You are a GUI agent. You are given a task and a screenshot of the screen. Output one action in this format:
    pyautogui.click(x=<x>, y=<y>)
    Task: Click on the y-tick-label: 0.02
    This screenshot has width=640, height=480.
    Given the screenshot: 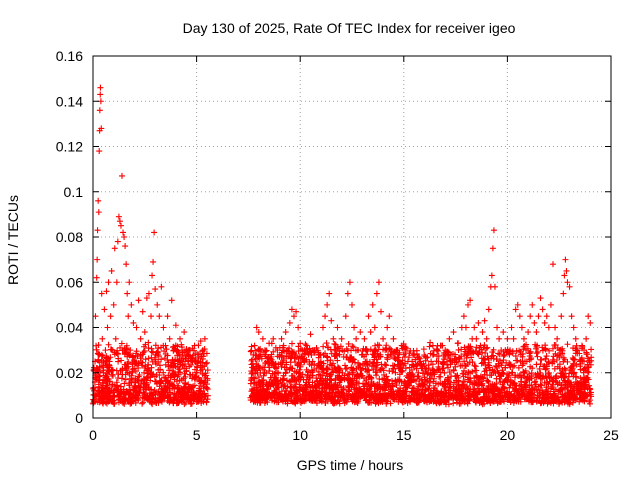 What is the action you would take?
    pyautogui.click(x=69, y=373)
    